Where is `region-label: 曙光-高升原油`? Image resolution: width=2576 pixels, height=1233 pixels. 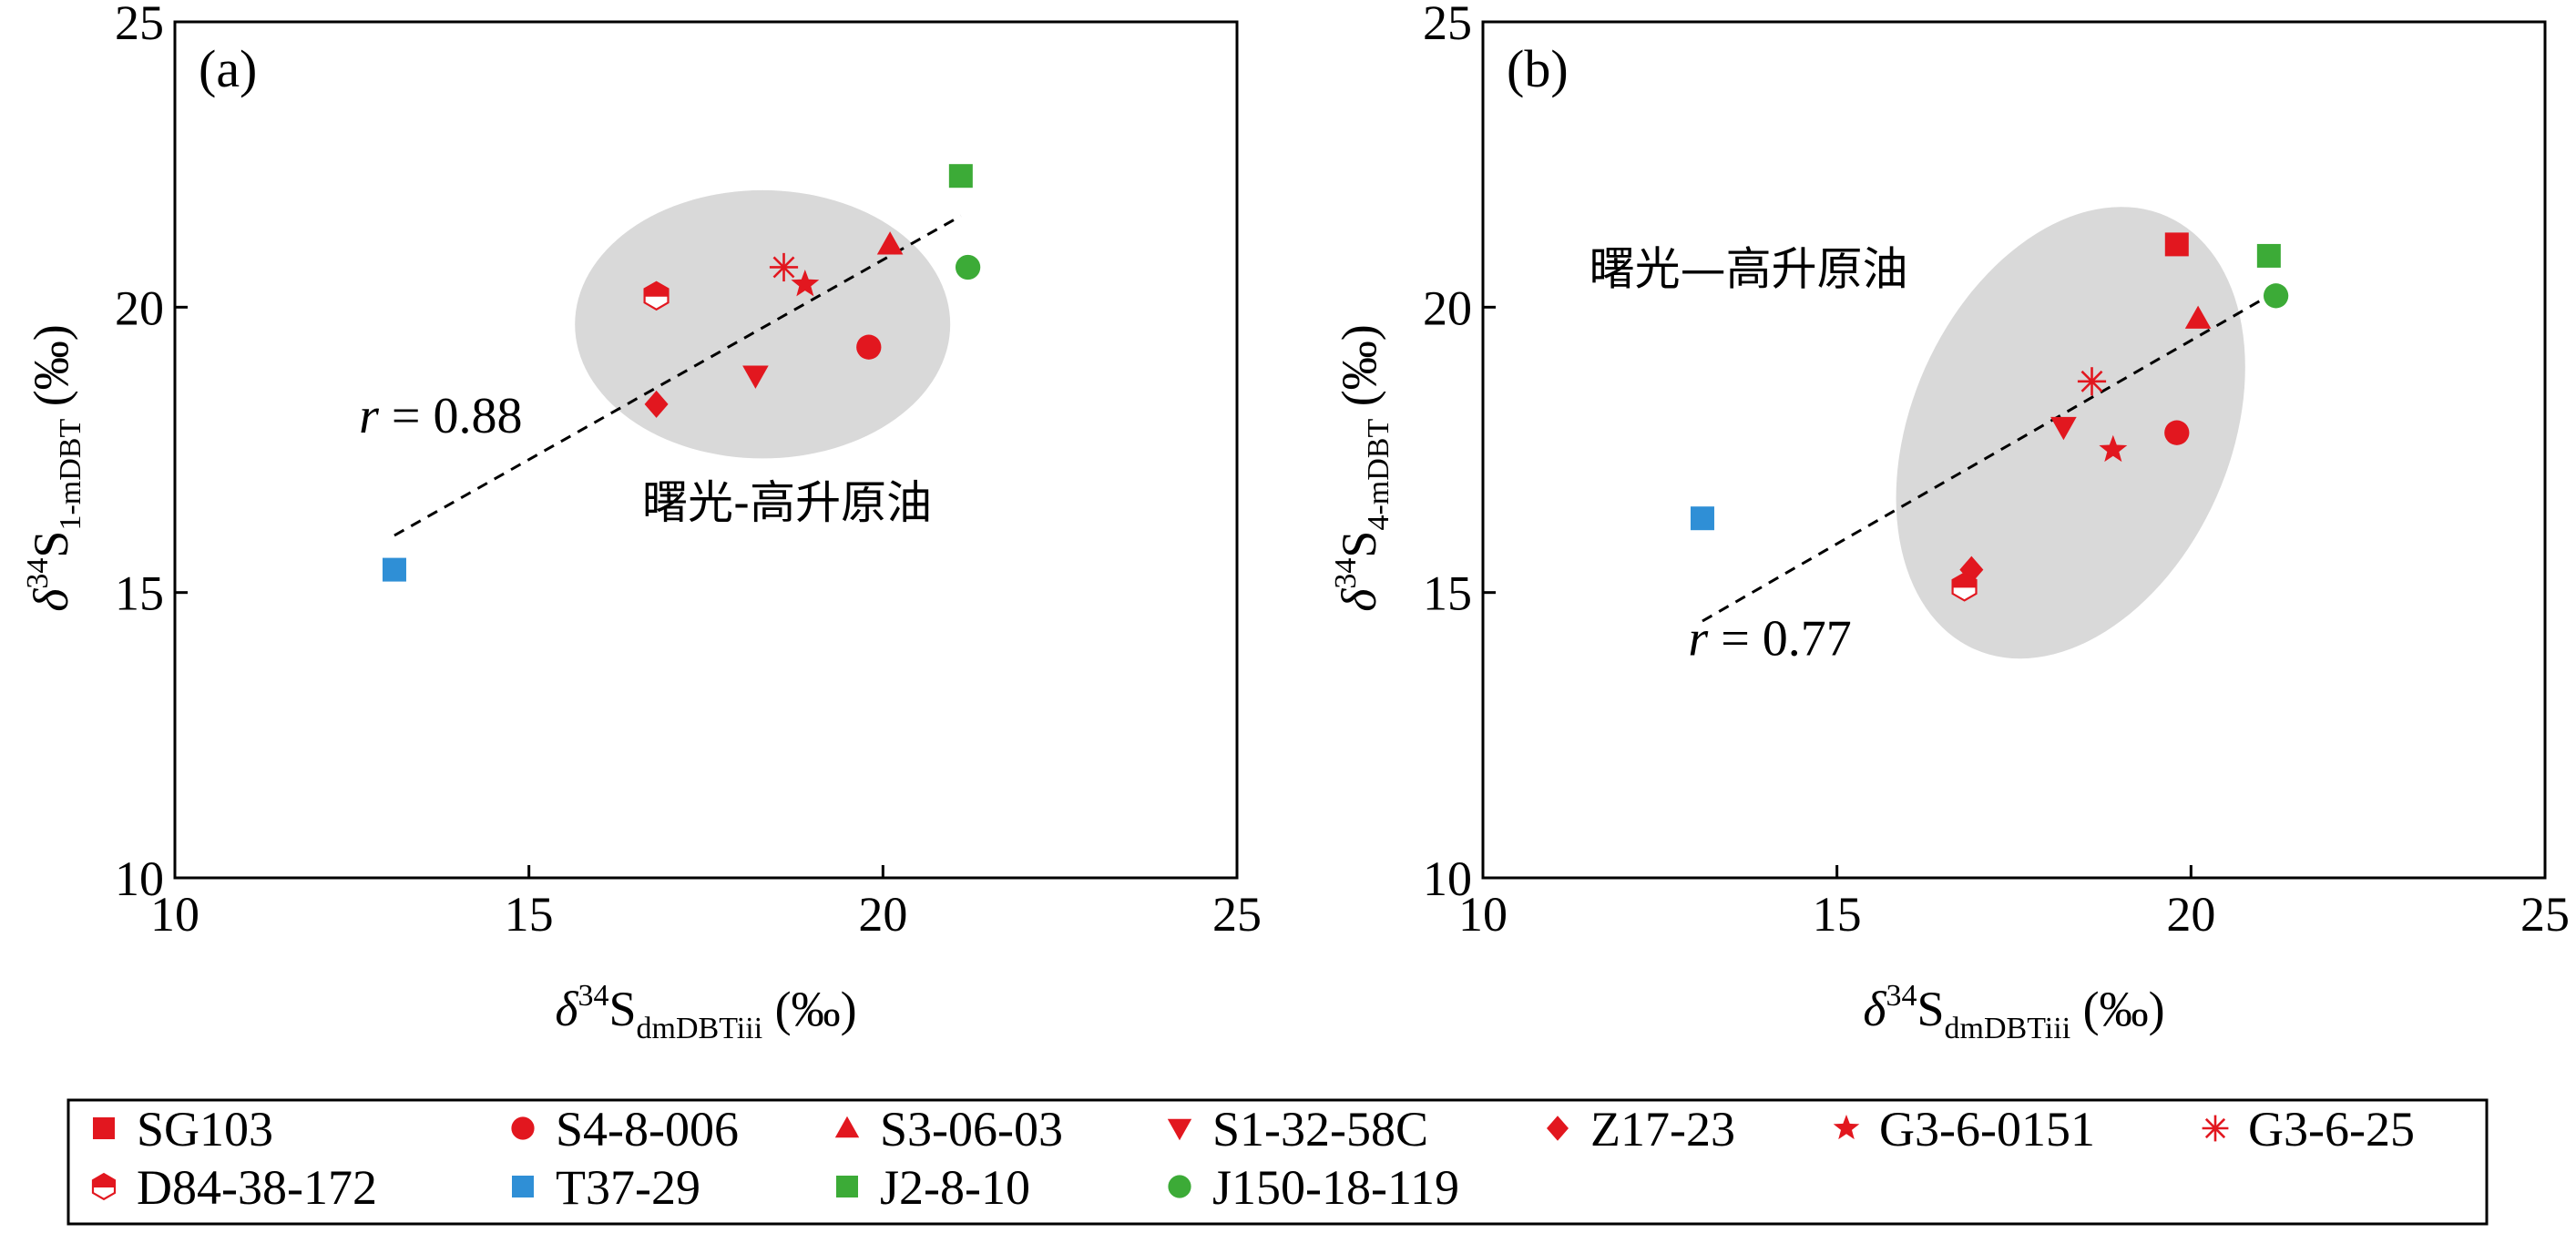
region-label: 曙光-高升原油 is located at coordinates (787, 502).